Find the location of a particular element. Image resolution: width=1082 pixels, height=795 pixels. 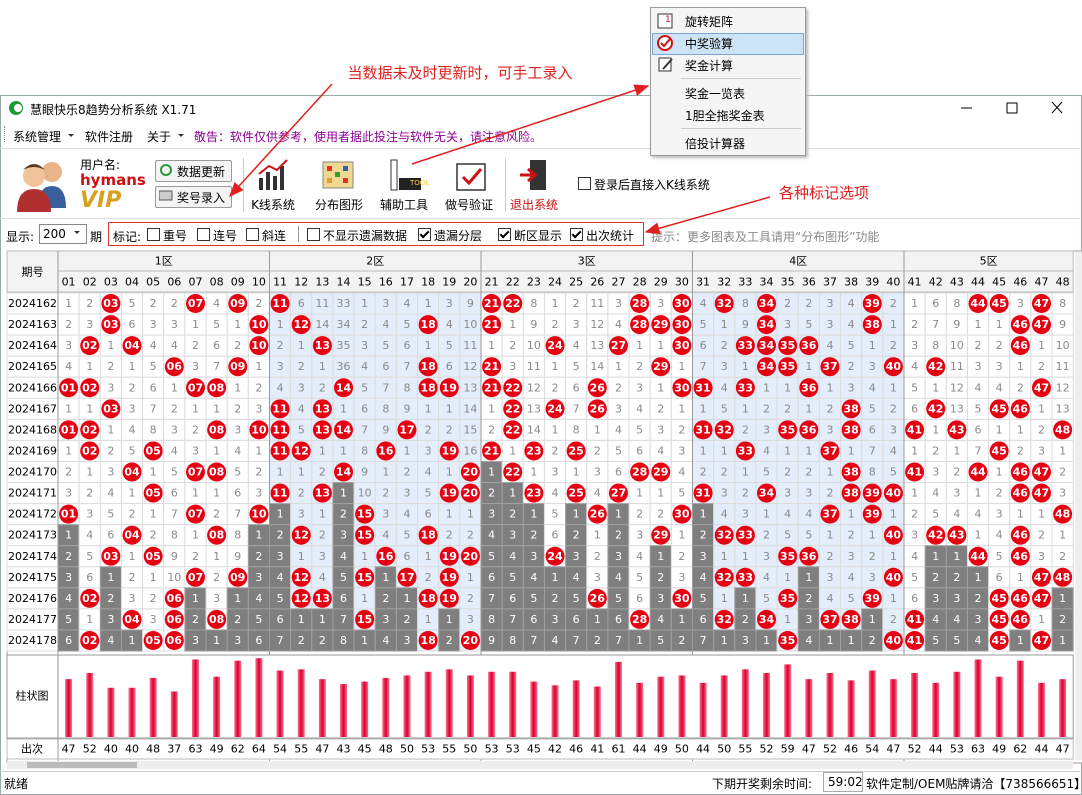

countdown: 59:02 is located at coordinates (845, 782).